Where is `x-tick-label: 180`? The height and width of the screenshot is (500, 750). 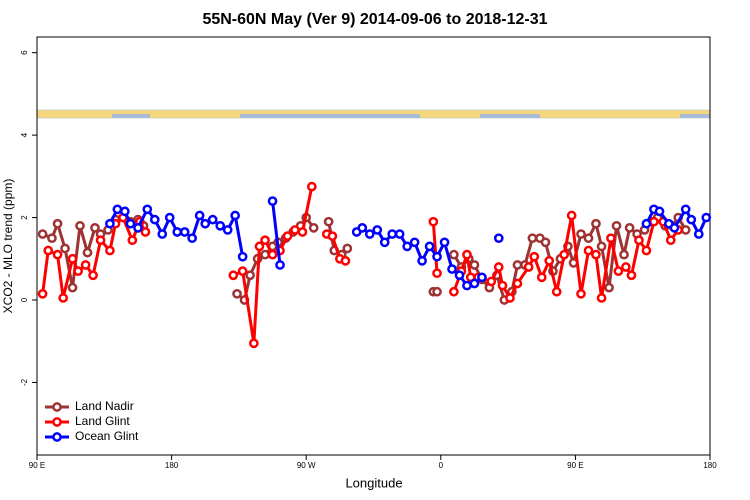
x-tick-label: 180 is located at coordinates (710, 465).